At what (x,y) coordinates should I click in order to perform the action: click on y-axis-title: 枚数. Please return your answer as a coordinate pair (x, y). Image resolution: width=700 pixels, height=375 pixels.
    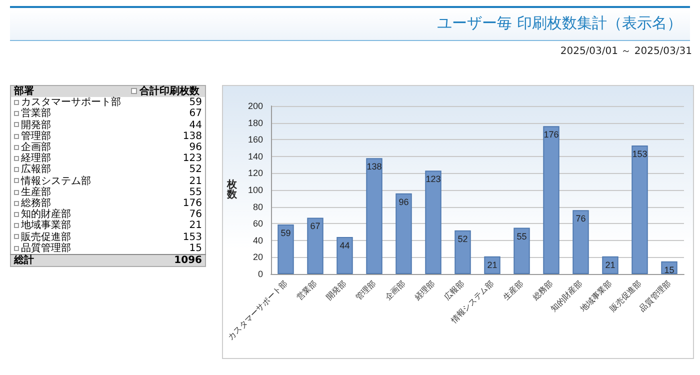
    Looking at the image, I should click on (232, 189).